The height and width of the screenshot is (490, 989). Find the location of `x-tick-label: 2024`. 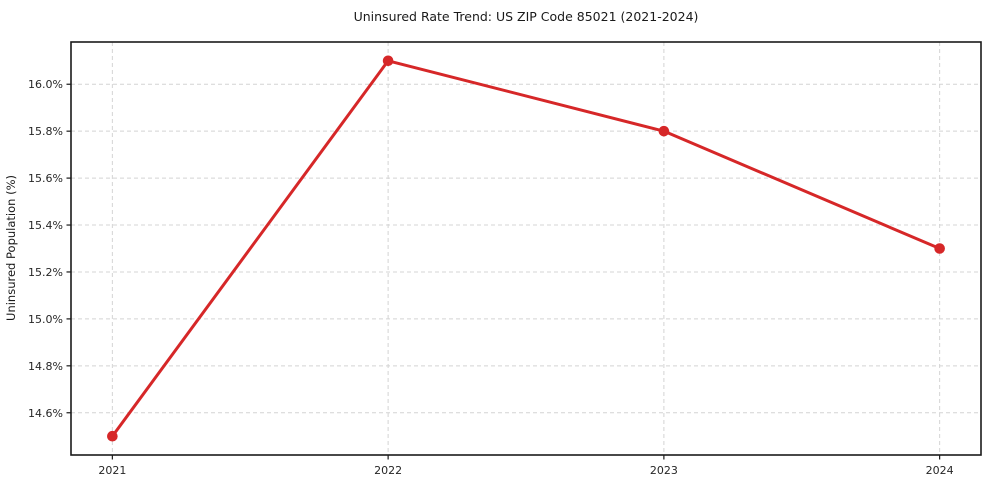

x-tick-label: 2024 is located at coordinates (940, 470).